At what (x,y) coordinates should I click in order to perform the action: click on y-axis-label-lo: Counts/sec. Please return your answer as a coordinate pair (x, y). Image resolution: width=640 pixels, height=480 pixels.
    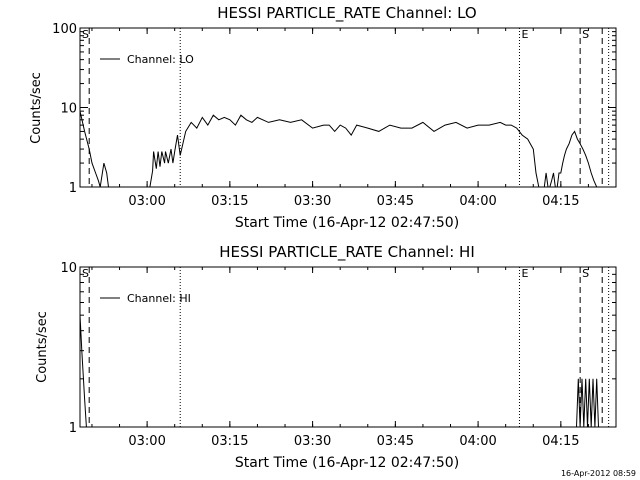
    Looking at the image, I should click on (36, 108).